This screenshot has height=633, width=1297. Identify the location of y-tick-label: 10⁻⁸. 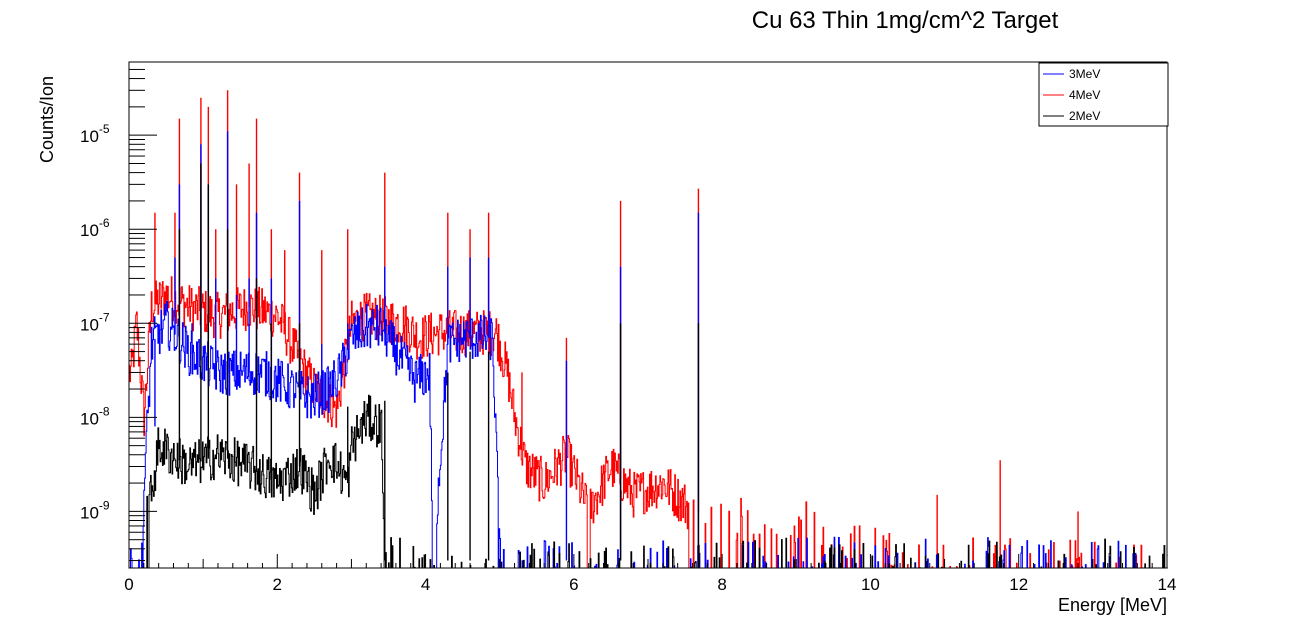
(95, 416).